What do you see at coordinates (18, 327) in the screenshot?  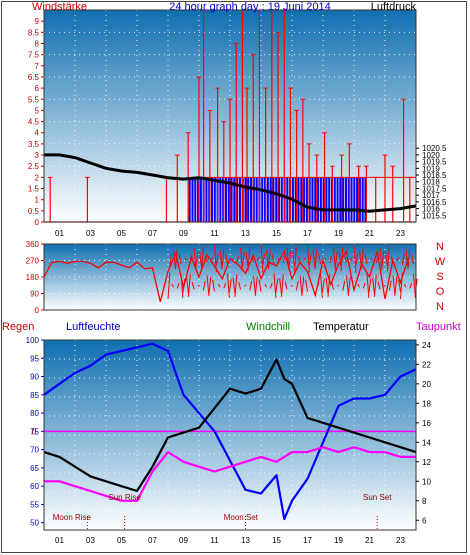 I see `regen-label: Regen` at bounding box center [18, 327].